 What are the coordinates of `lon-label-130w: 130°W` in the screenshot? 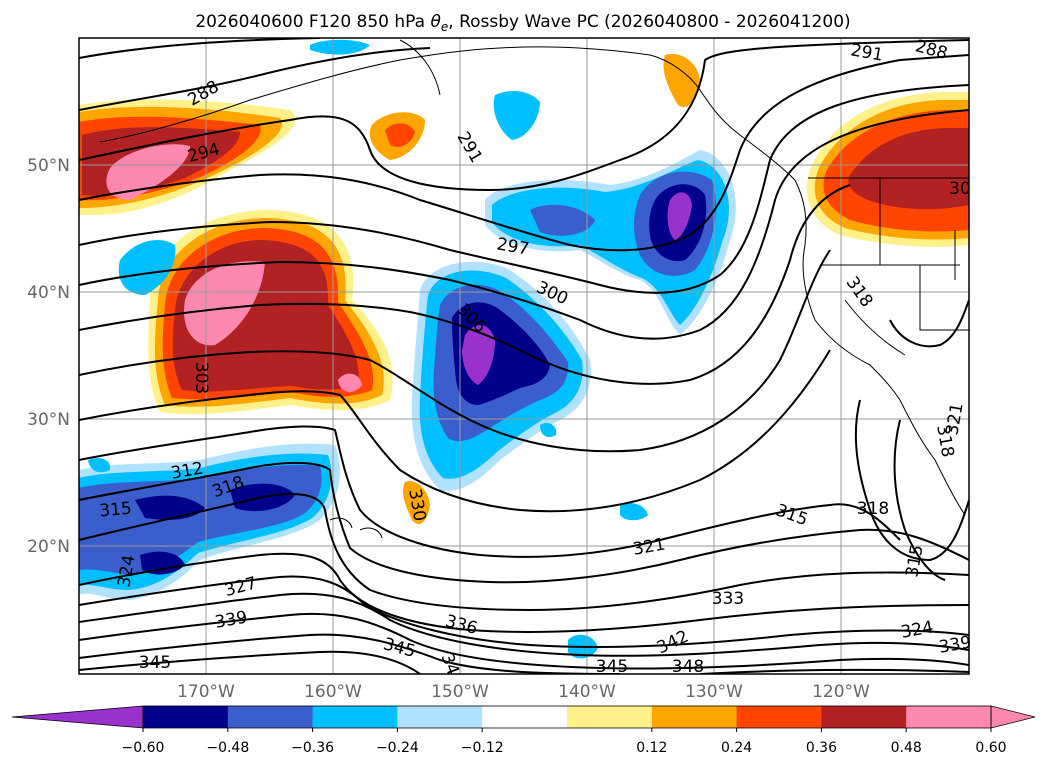 It's located at (714, 692).